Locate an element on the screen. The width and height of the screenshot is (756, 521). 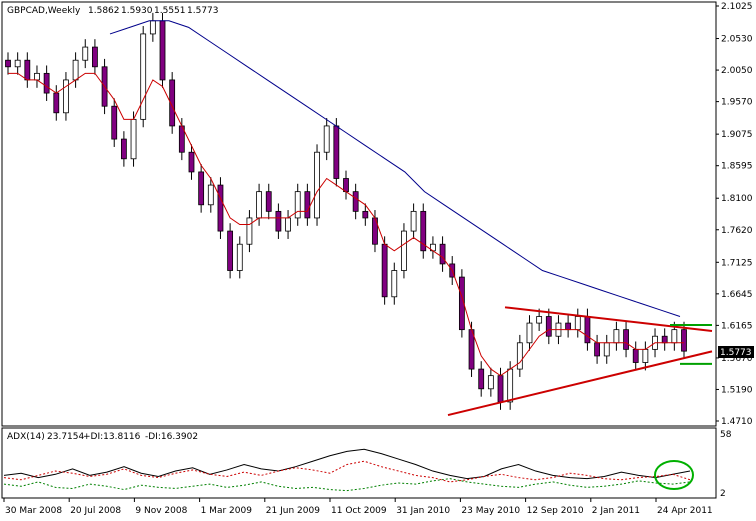
y-tick-label: 2.0530 is located at coordinates (737, 40).